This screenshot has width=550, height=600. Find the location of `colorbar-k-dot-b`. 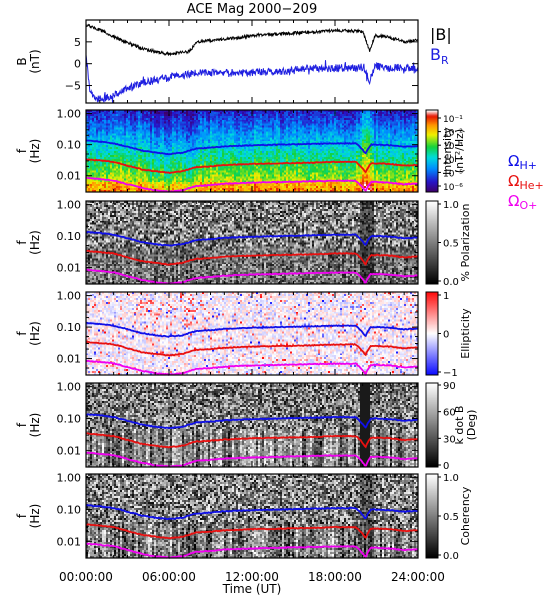

colorbar-k-dot-b is located at coordinates (432, 425).